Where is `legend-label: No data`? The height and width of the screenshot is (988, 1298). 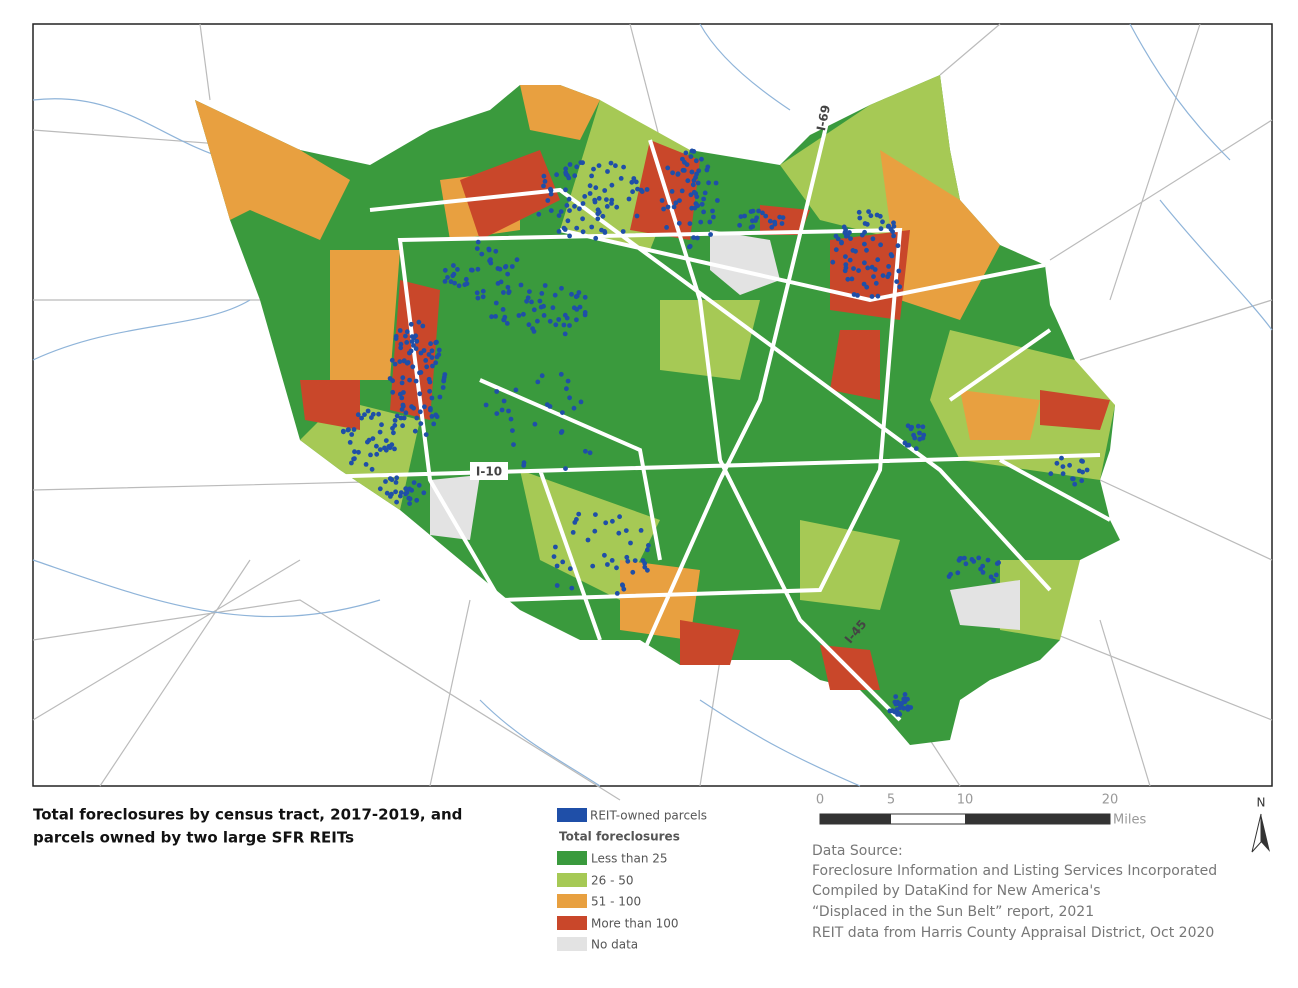
legend-label: No data is located at coordinates (614, 945).